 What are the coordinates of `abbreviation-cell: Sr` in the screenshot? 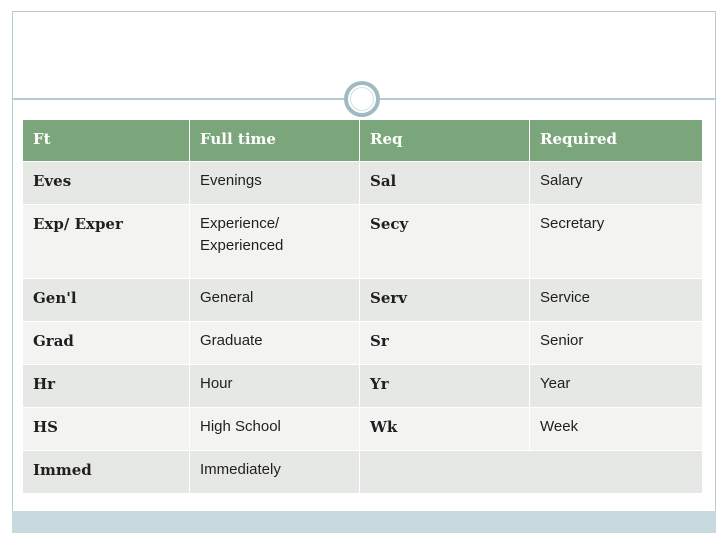 It's located at (444, 343).